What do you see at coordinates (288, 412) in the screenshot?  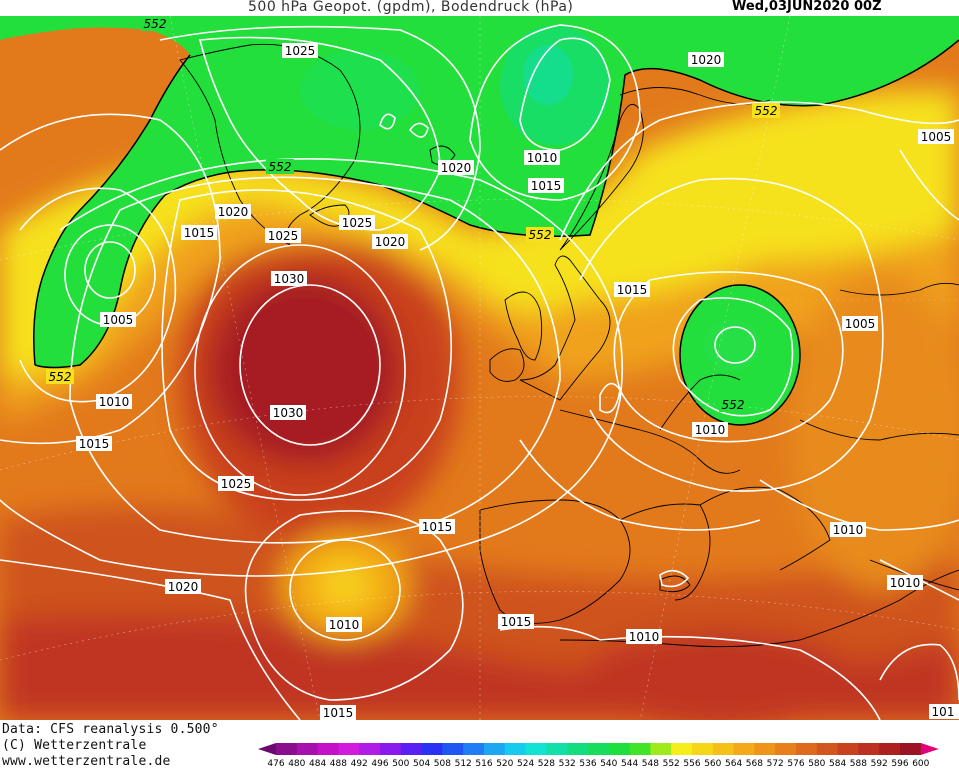 I see `pressure-label: 1030` at bounding box center [288, 412].